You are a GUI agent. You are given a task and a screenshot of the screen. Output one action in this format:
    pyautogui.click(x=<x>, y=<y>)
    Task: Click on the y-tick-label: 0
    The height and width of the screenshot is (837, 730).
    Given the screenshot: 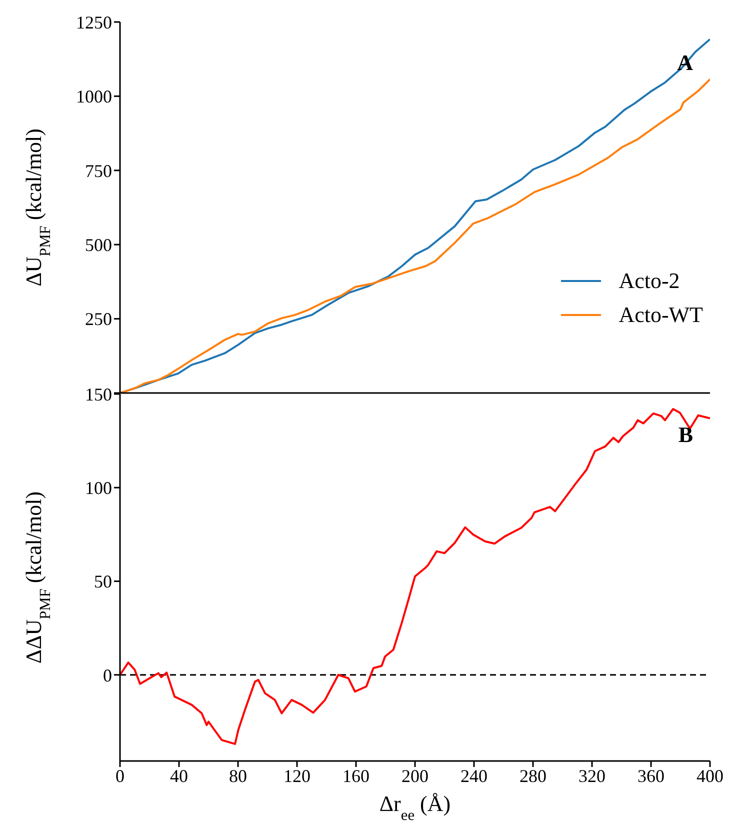 What is the action you would take?
    pyautogui.click(x=107, y=675)
    